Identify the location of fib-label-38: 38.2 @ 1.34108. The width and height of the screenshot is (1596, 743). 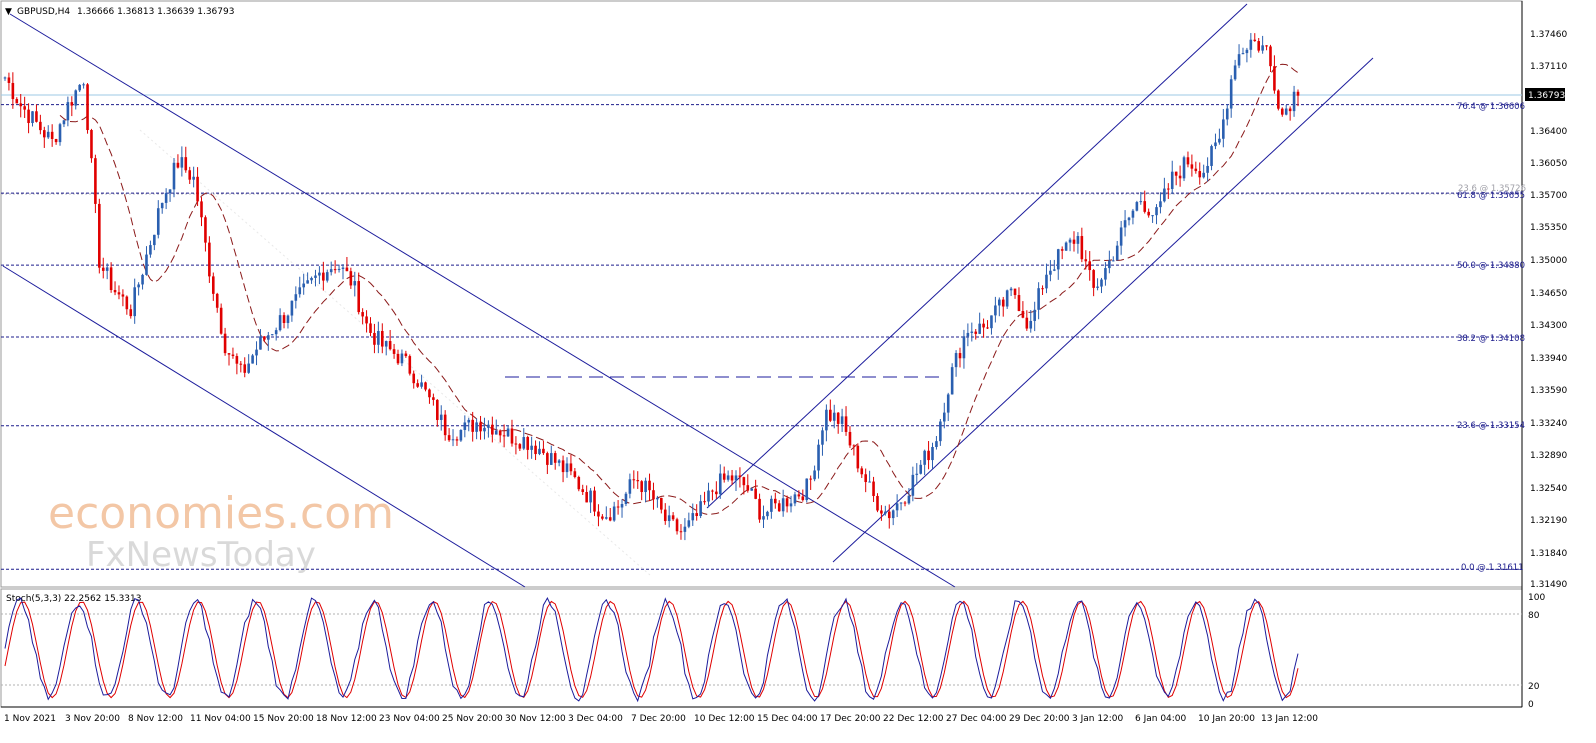
(1491, 339).